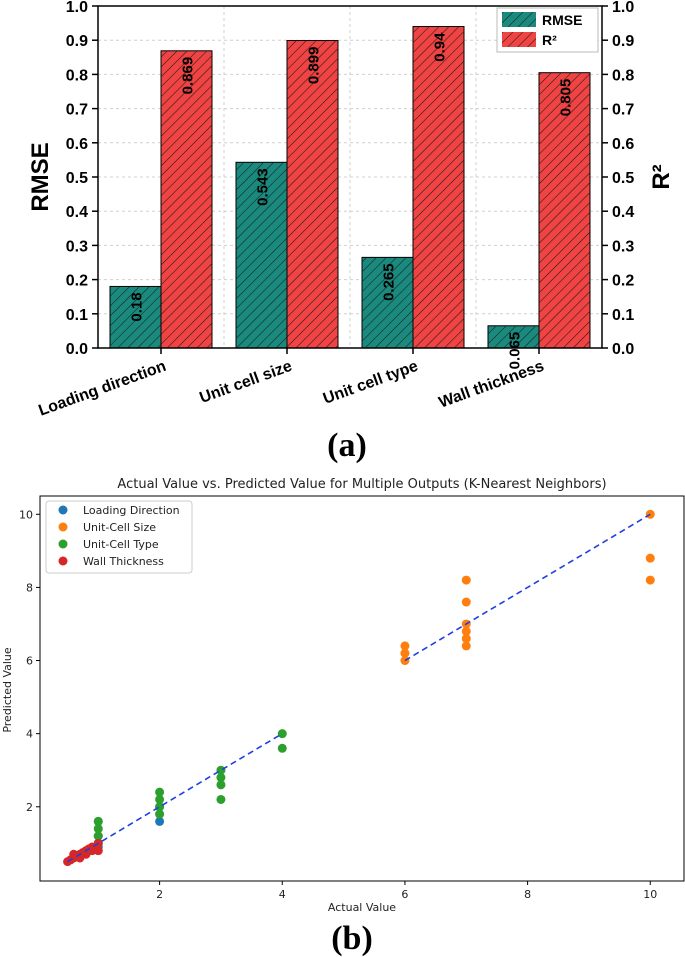  I want to click on y-tick-label: 0.2, so click(77, 281).